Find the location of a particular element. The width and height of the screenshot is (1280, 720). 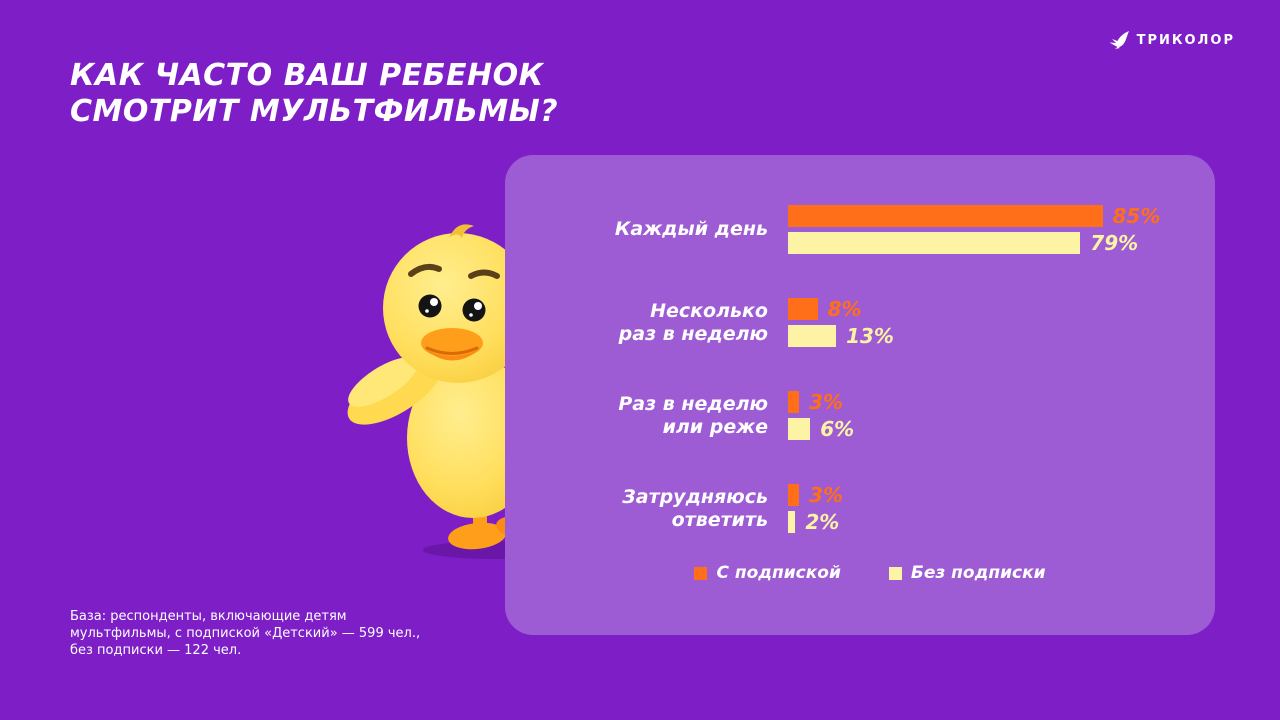

bar-group: 3% 2% is located at coordinates (816, 508).